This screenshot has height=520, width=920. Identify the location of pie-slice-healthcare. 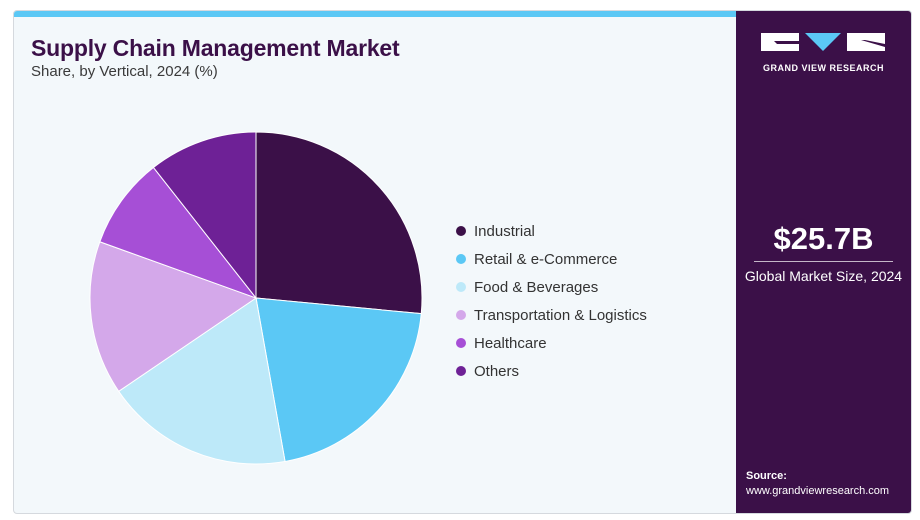
(178, 233).